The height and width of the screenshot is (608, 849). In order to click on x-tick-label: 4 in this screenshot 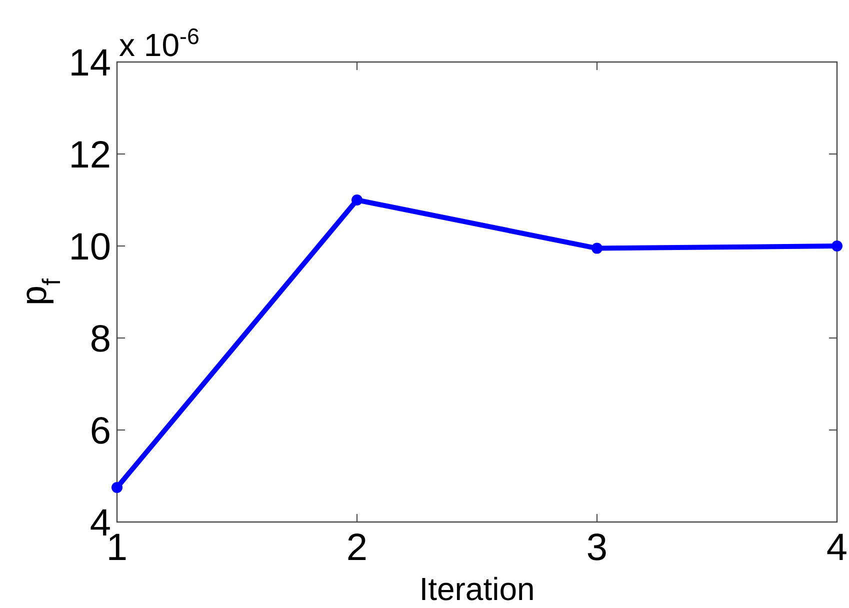, I will do `click(837, 548)`.